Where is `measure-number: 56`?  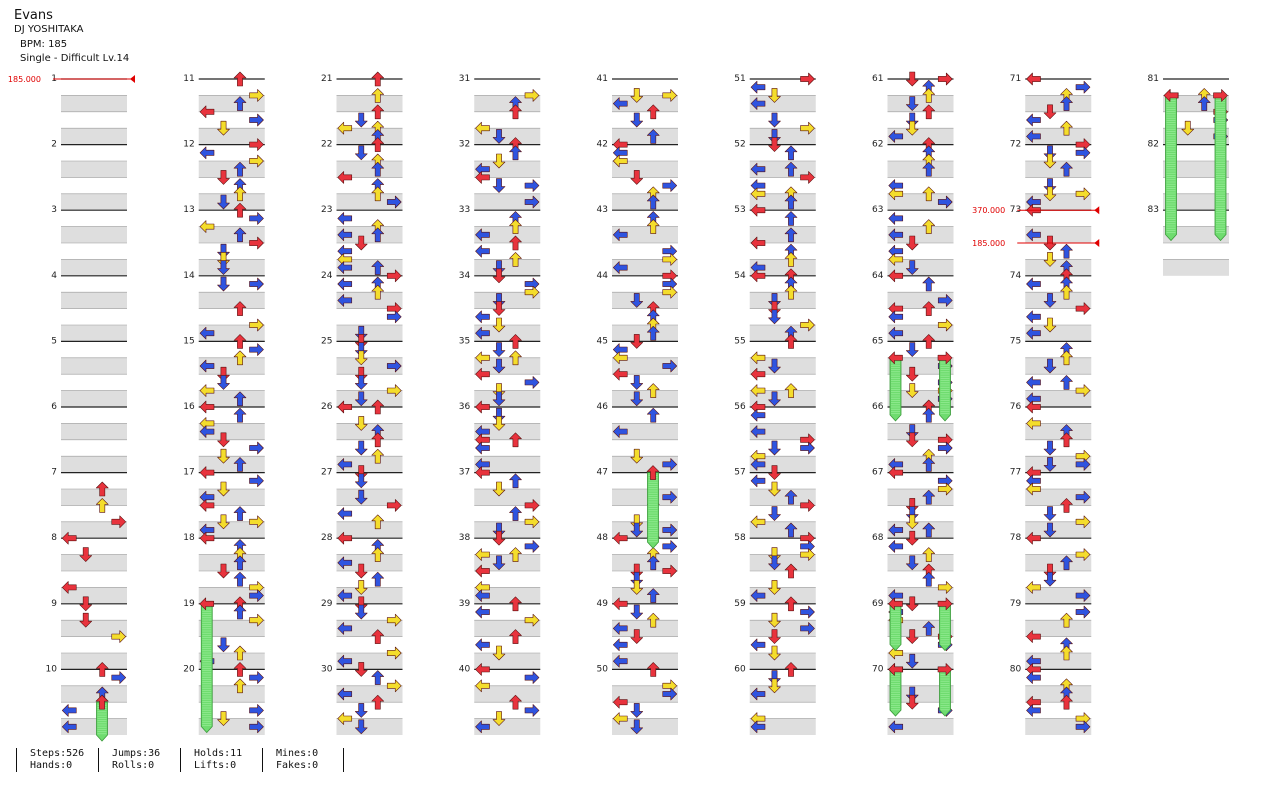 measure-number: 56 is located at coordinates (740, 407).